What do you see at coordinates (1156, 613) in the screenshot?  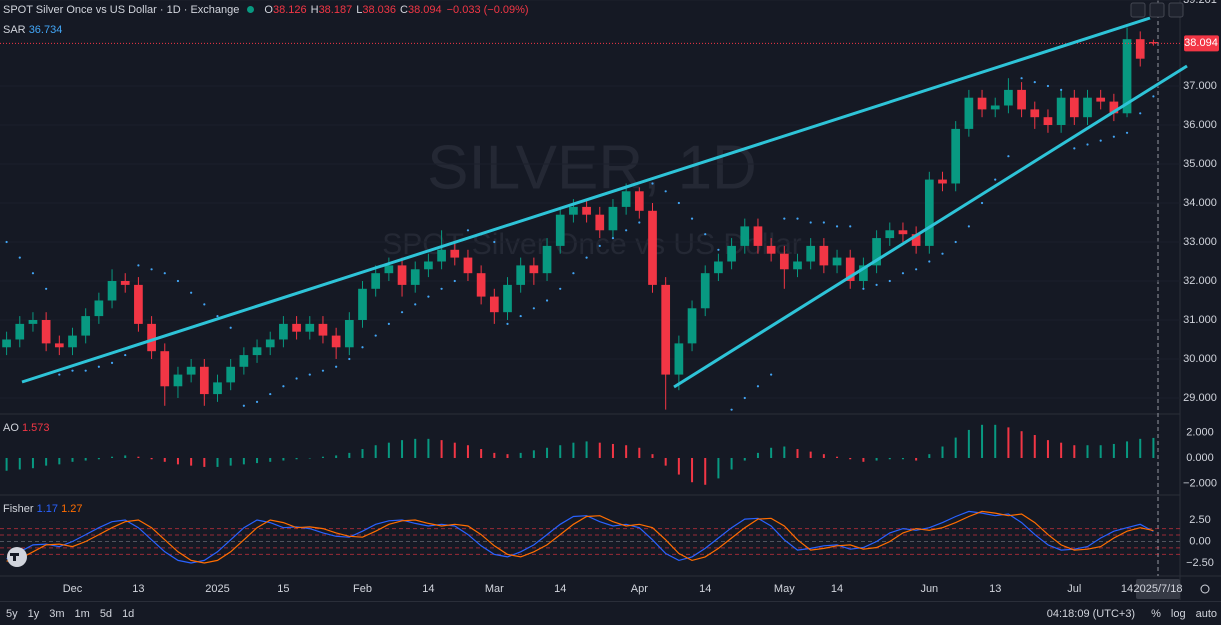 I see `scale-option: %` at bounding box center [1156, 613].